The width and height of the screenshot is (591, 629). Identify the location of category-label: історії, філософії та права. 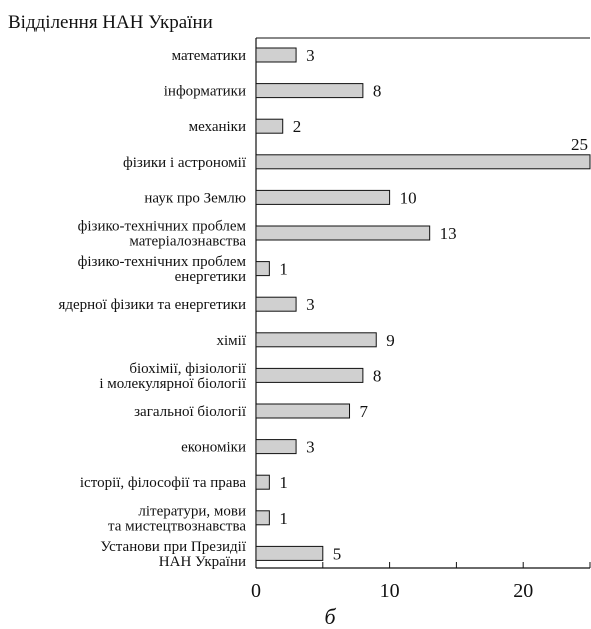
(163, 483).